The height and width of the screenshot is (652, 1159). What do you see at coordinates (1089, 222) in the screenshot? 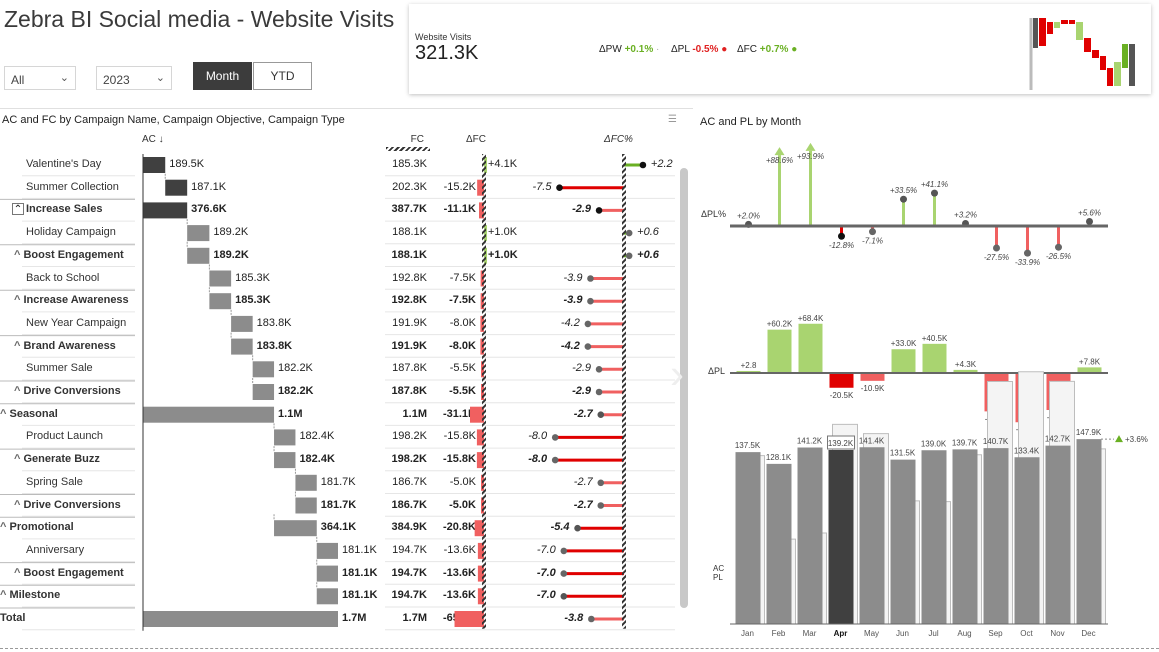
I see `dpl-pct-dot` at bounding box center [1089, 222].